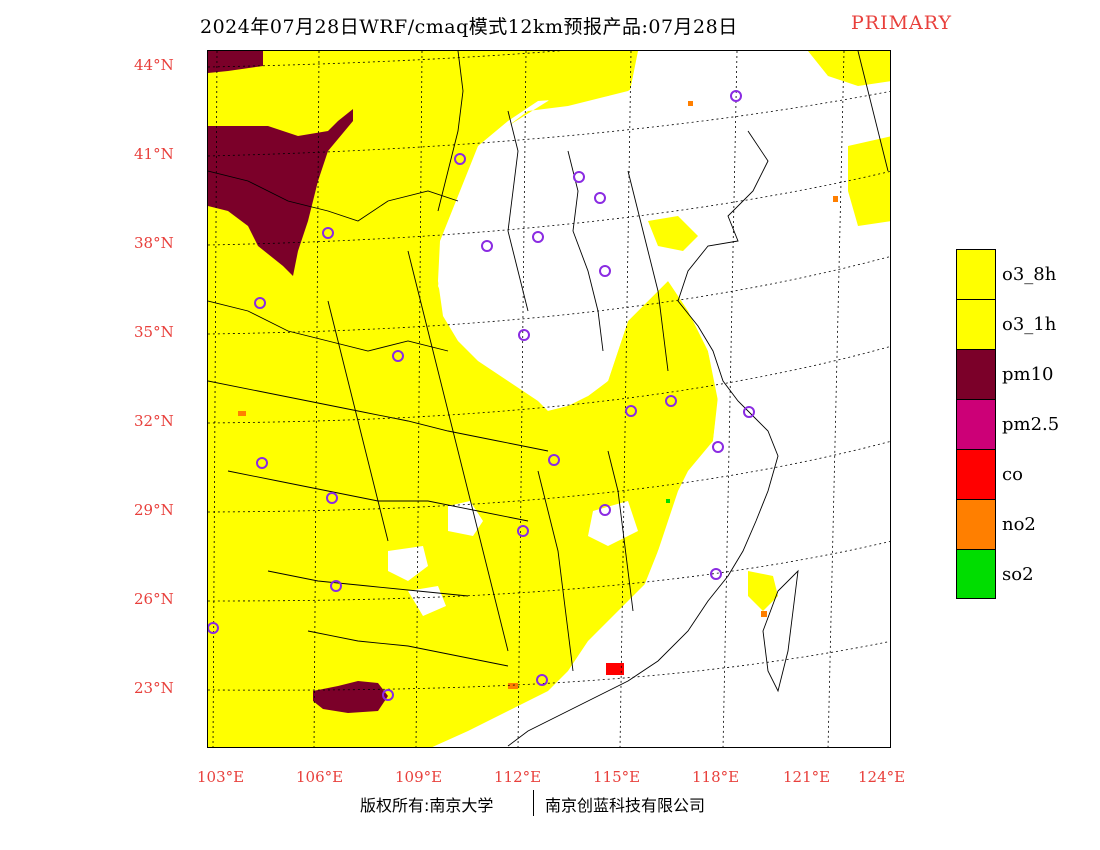 Image resolution: width=1100 pixels, height=850 pixels. I want to click on lat-label-38: 38°N, so click(154, 243).